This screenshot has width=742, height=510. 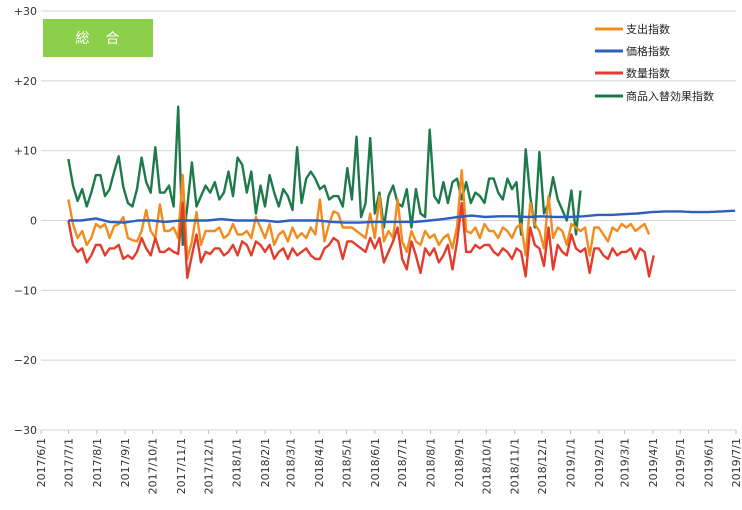 I want to click on legend-label: 支出指数, so click(x=648, y=29).